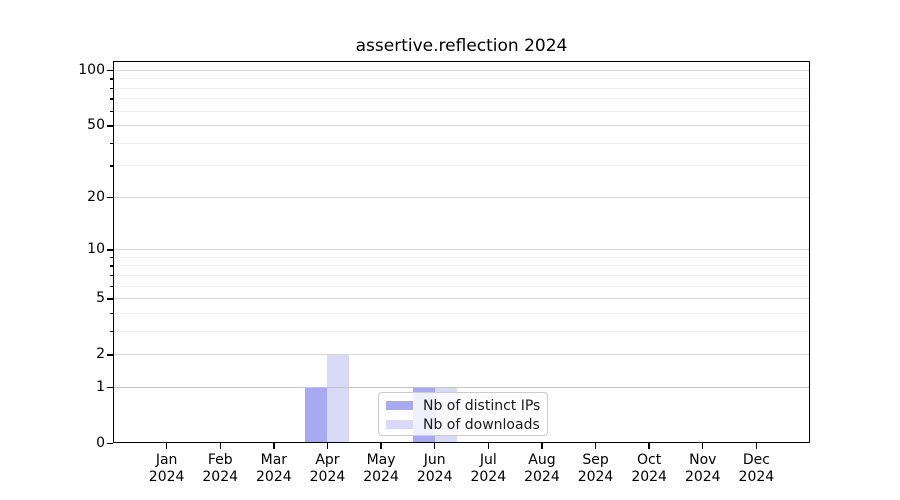 This screenshot has width=900, height=500. Describe the element at coordinates (488, 446) in the screenshot. I see `x-tick-jul` at that location.